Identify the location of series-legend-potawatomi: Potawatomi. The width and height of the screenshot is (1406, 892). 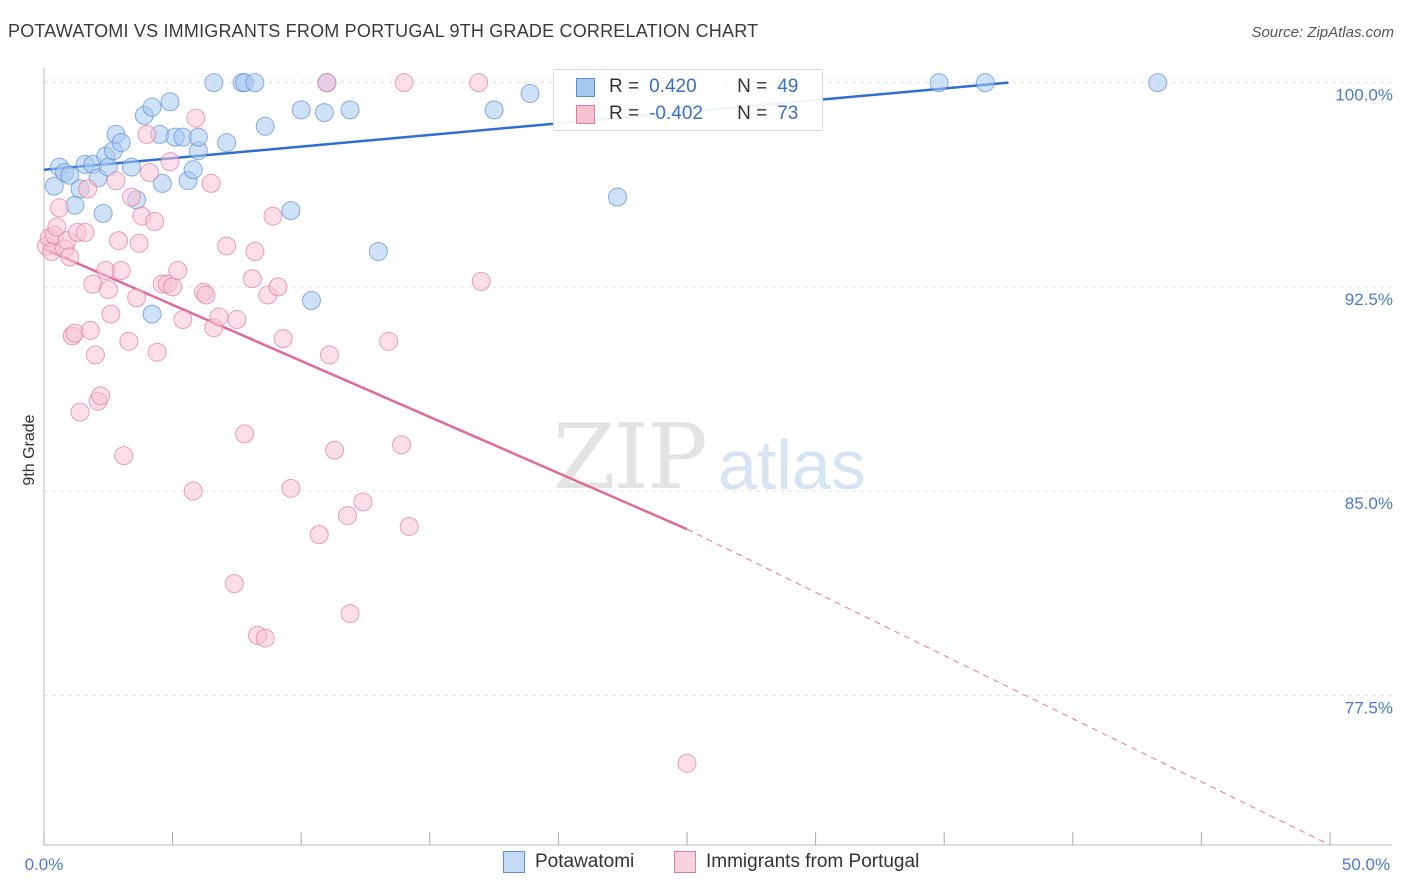
(568, 862).